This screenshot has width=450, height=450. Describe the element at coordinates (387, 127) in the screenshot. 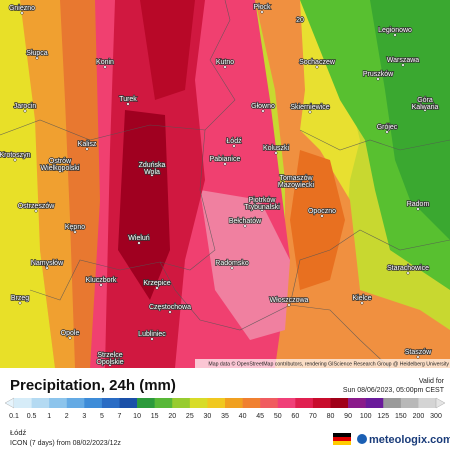

I see `place-label: Grójec` at that location.